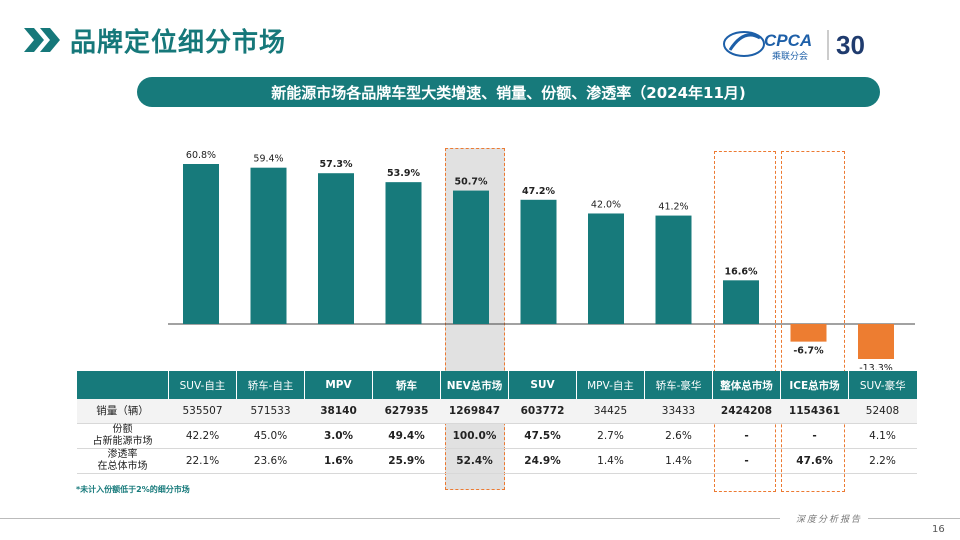 The image size is (960, 540). What do you see at coordinates (270, 385) in the screenshot?
I see `table-header-1: 轿车-自主` at bounding box center [270, 385].